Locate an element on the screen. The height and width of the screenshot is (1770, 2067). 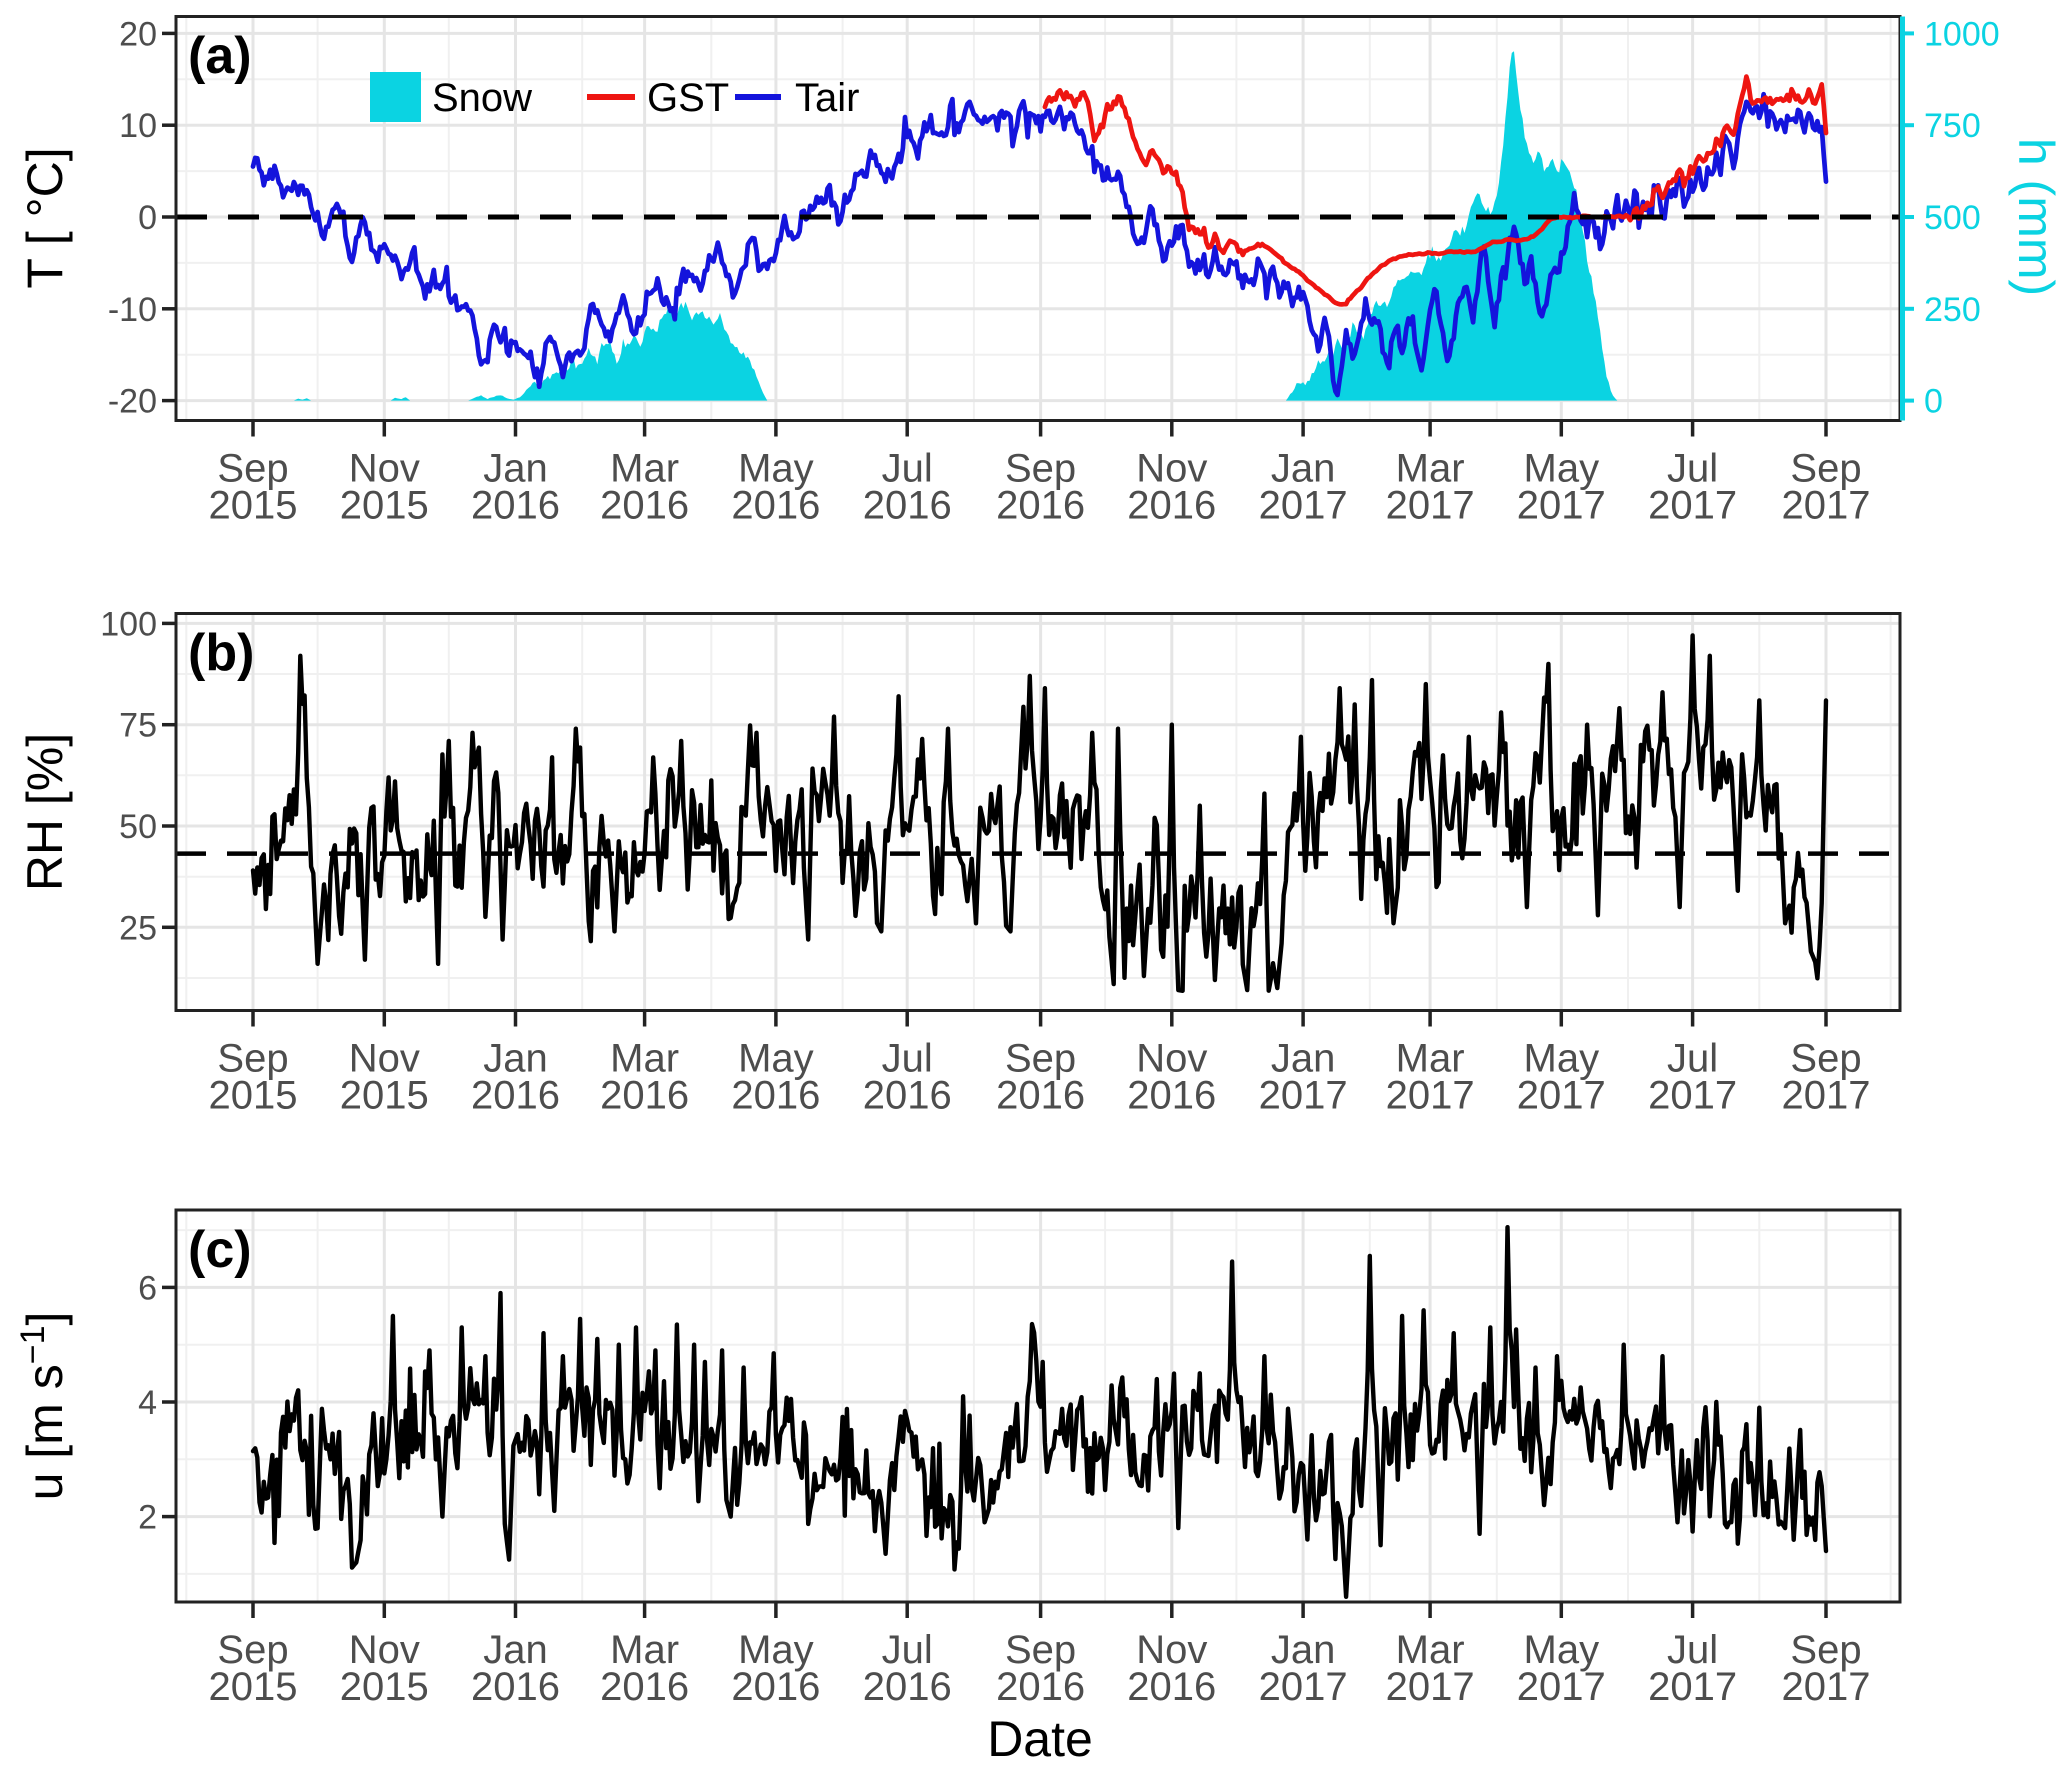
svg-text: 6 is located at coordinates (147, 1288).